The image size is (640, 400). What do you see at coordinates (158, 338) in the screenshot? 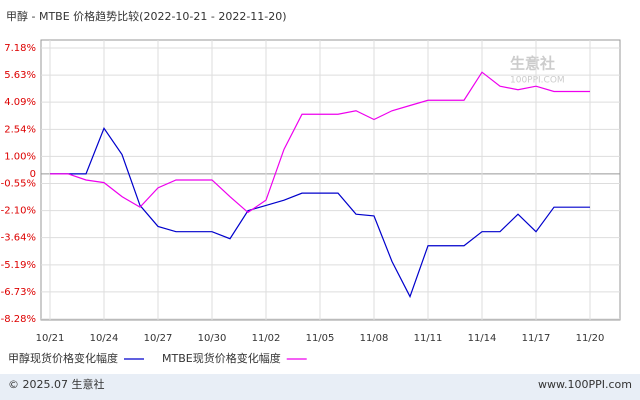
I see `x-tick-label: 10/27` at bounding box center [158, 338].